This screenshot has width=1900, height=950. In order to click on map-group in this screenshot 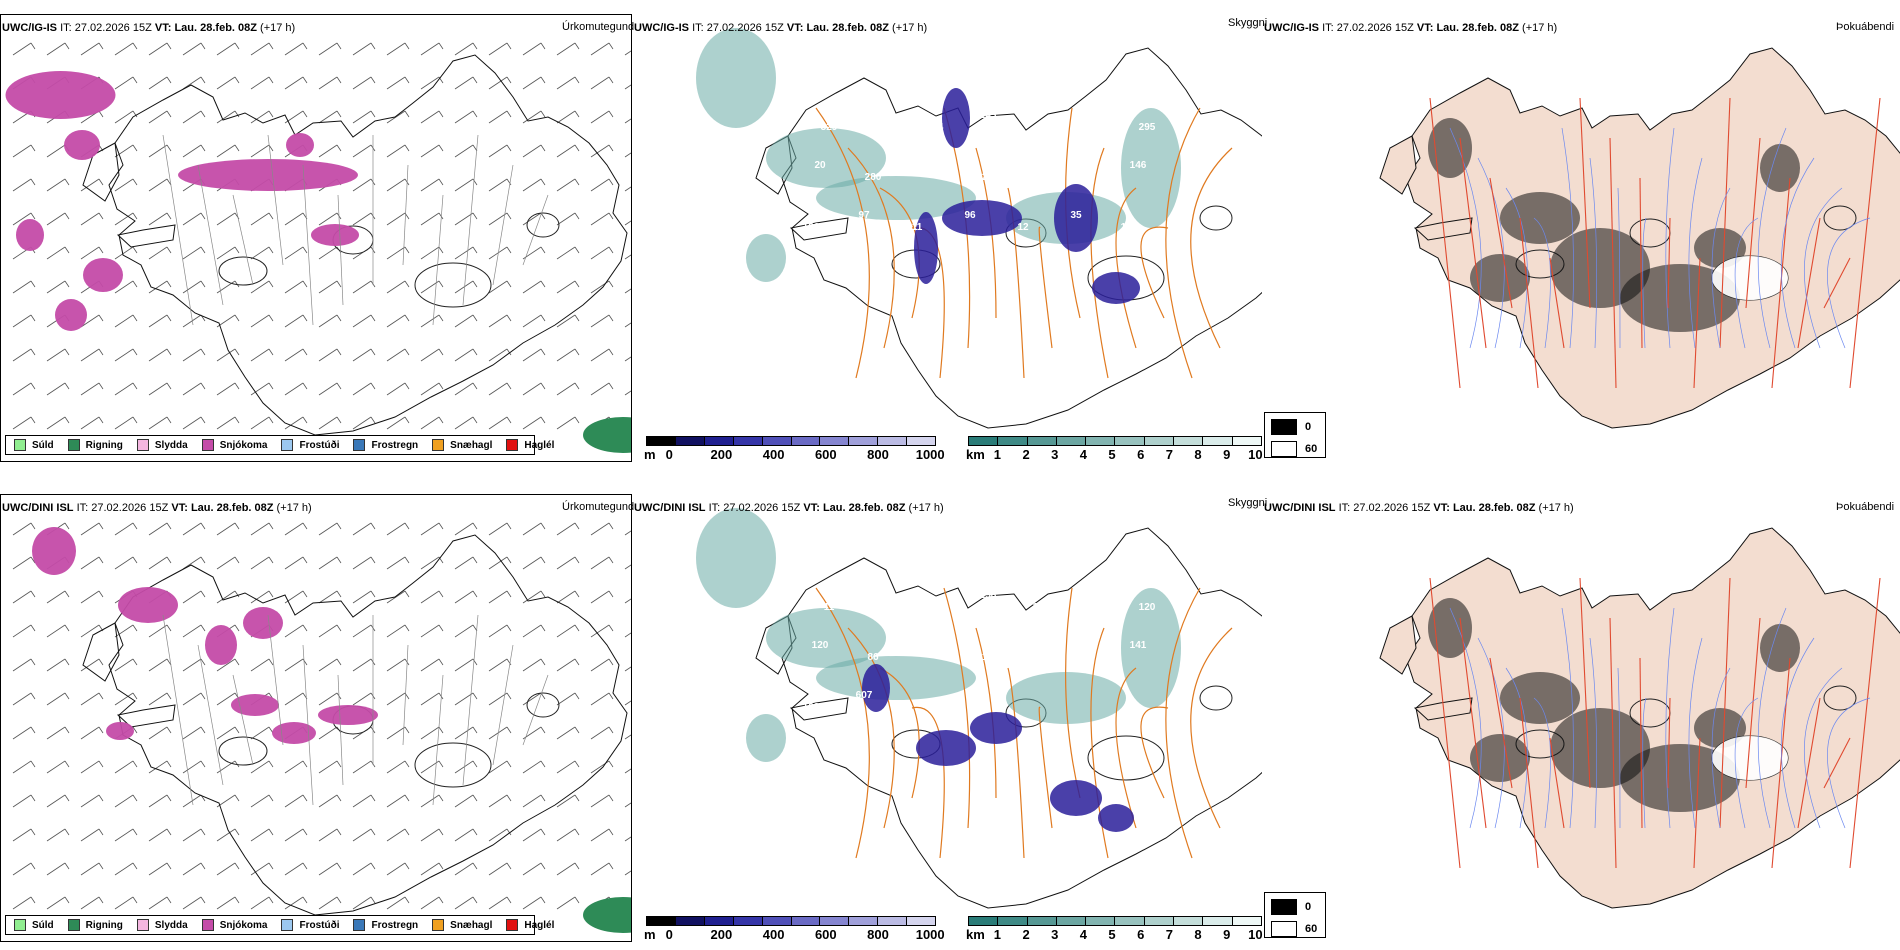, I will do `click(1639, 238)`.